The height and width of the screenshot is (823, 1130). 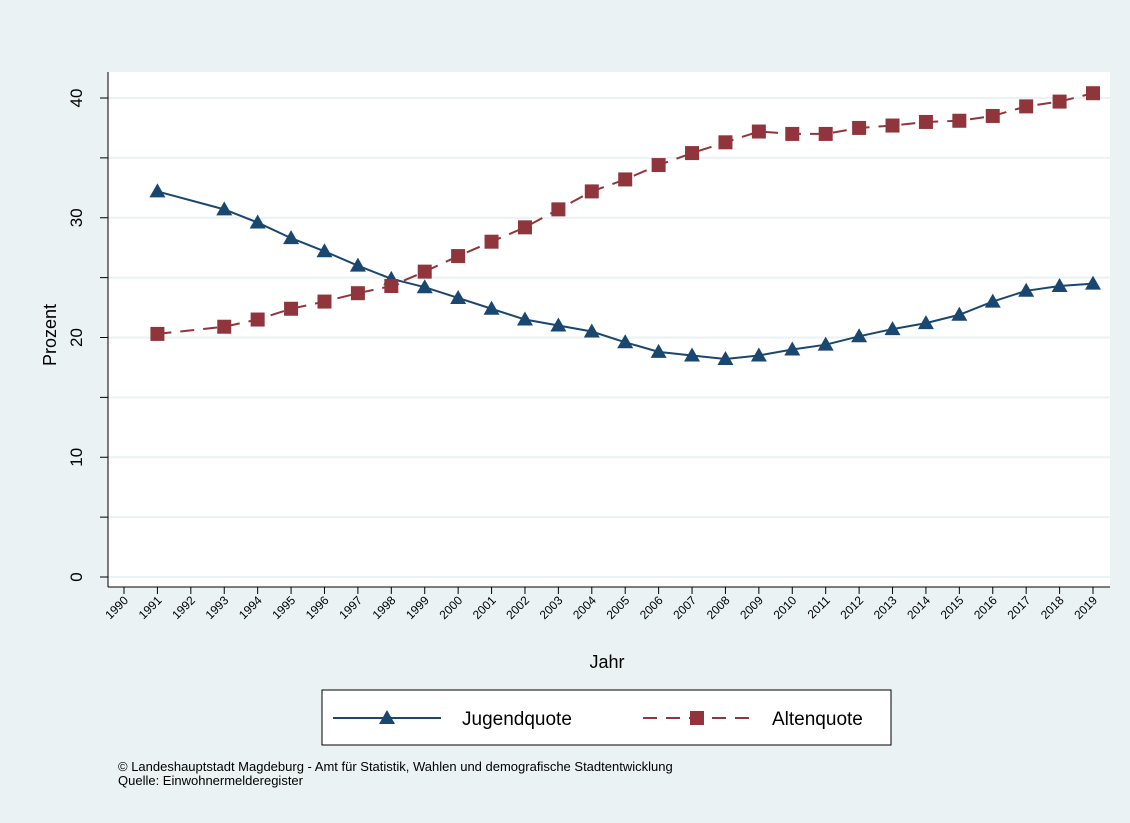 What do you see at coordinates (183, 607) in the screenshot?
I see `x-tick-label: 1992` at bounding box center [183, 607].